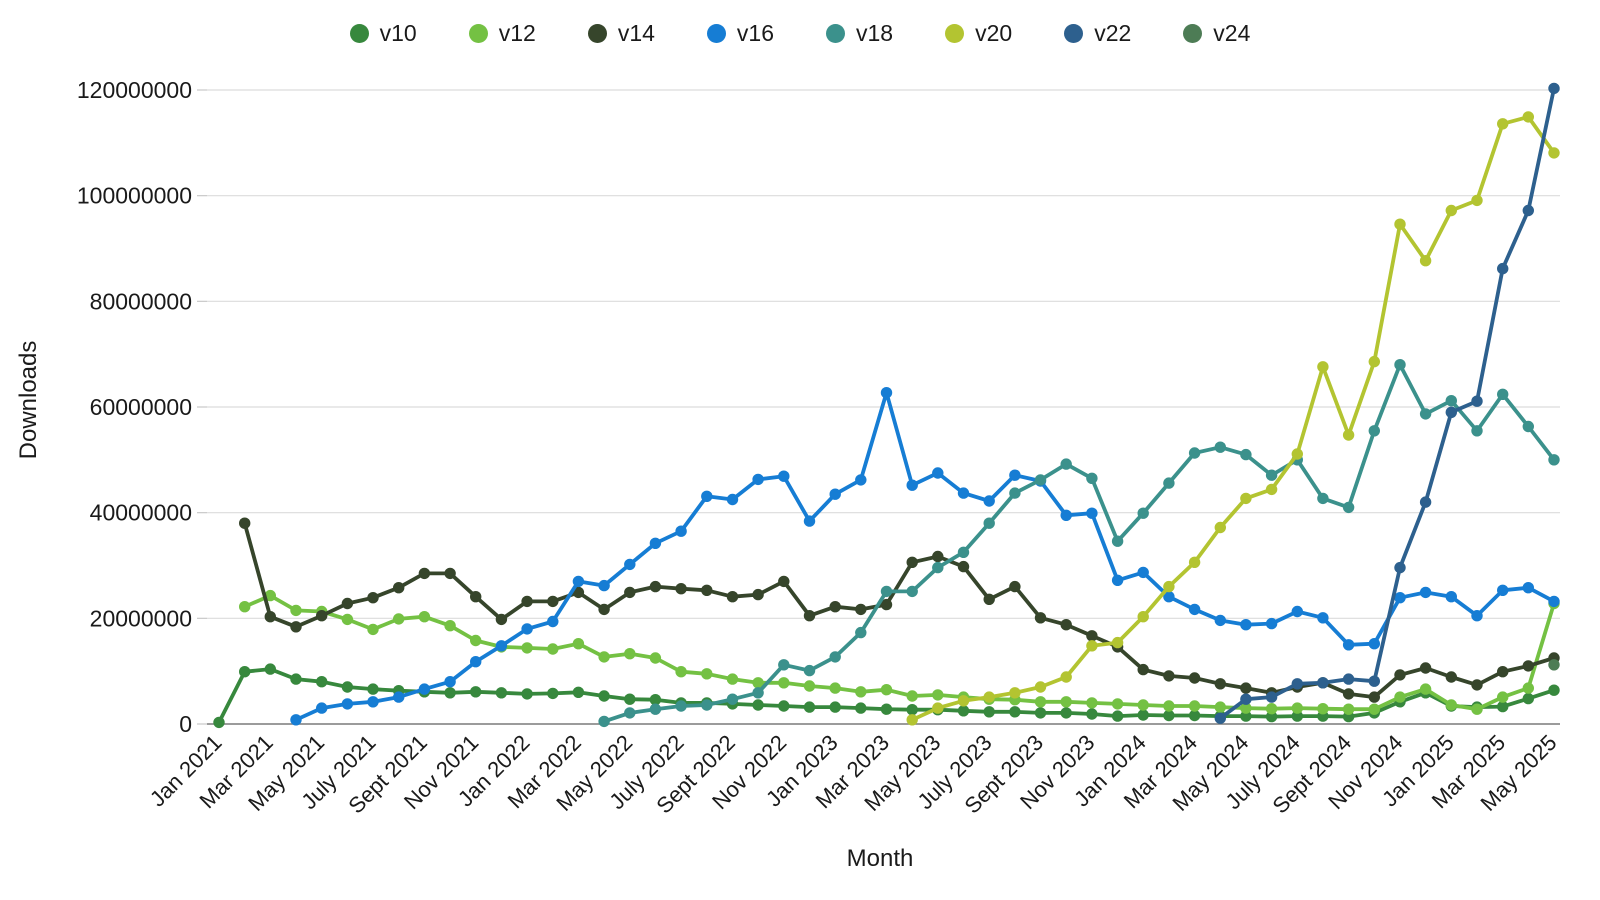 The image size is (1600, 900). Describe the element at coordinates (1297, 611) in the screenshot. I see `data-point-v16-July 2024` at that location.